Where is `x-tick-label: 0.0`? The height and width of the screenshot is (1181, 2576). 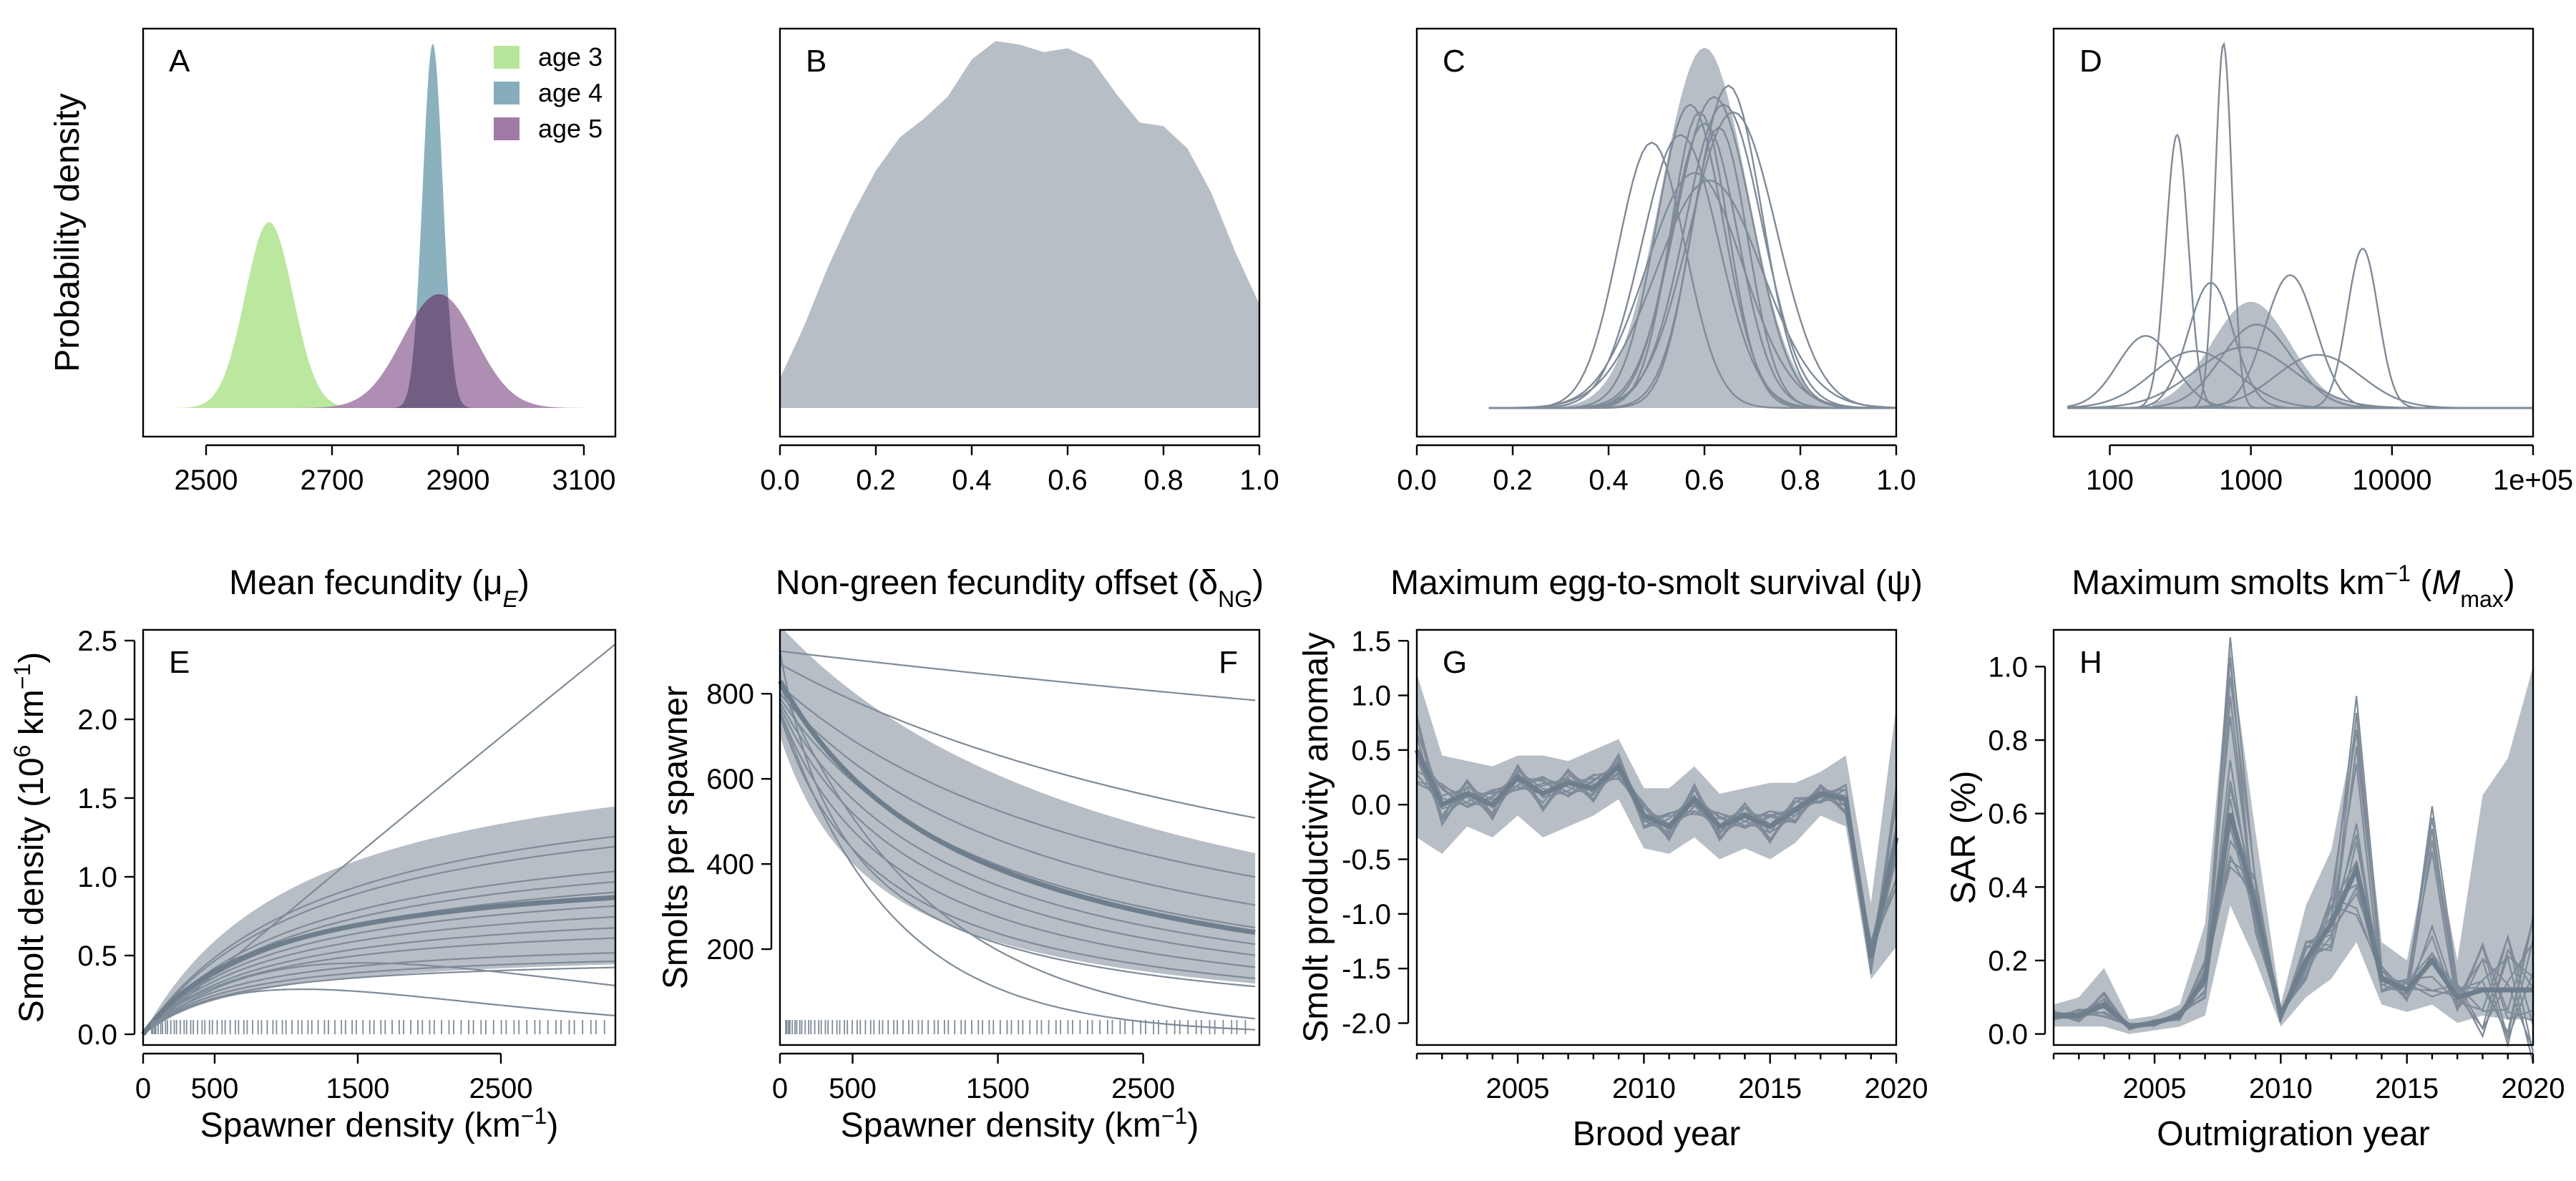 x-tick-label: 0.0 is located at coordinates (780, 480).